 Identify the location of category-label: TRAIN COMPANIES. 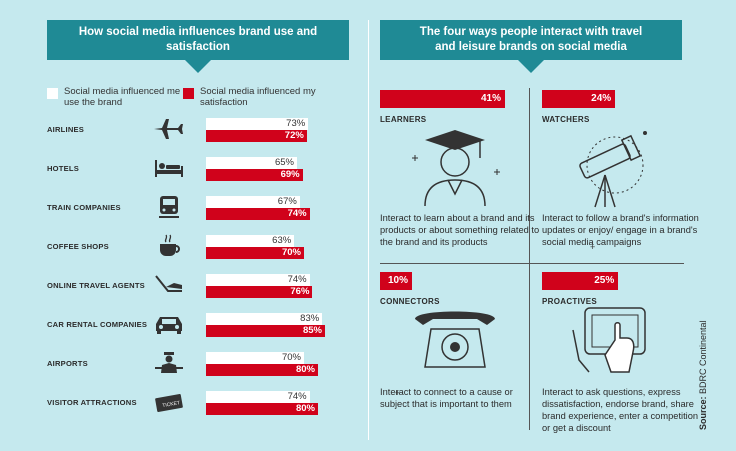
(84, 207).